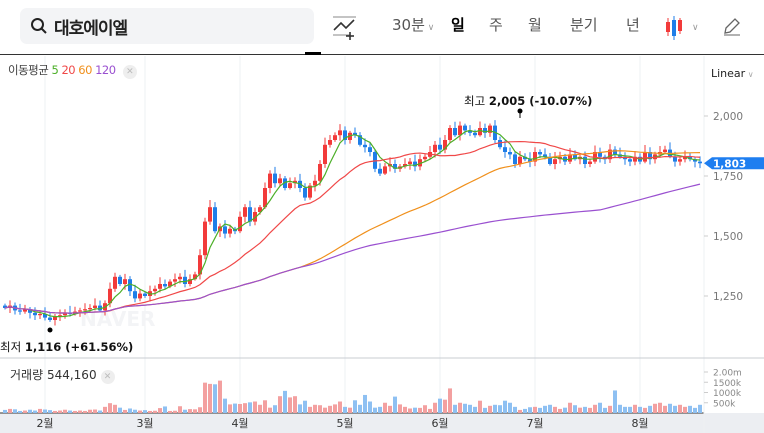 The width and height of the screenshot is (764, 433). Describe the element at coordinates (732, 73) in the screenshot. I see `scale-dropdown: Linear ∨` at that location.